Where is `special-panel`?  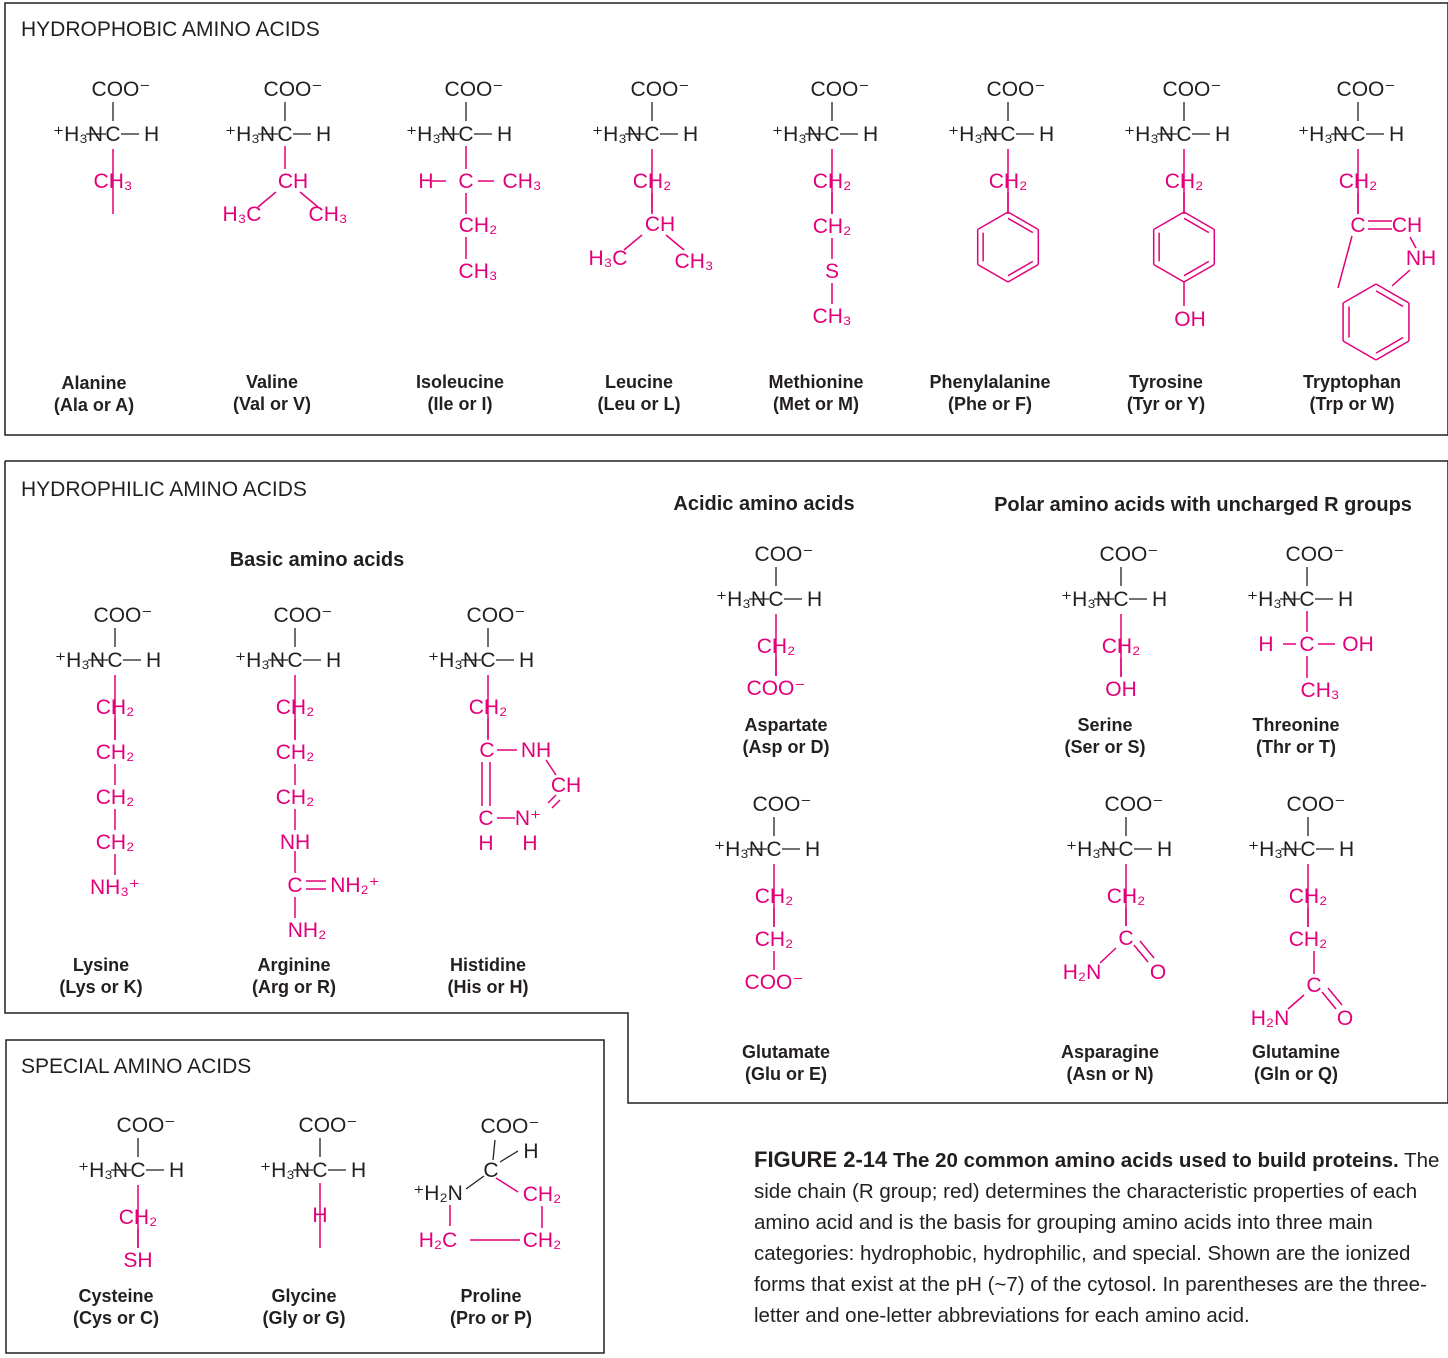
special-panel is located at coordinates (305, 1196).